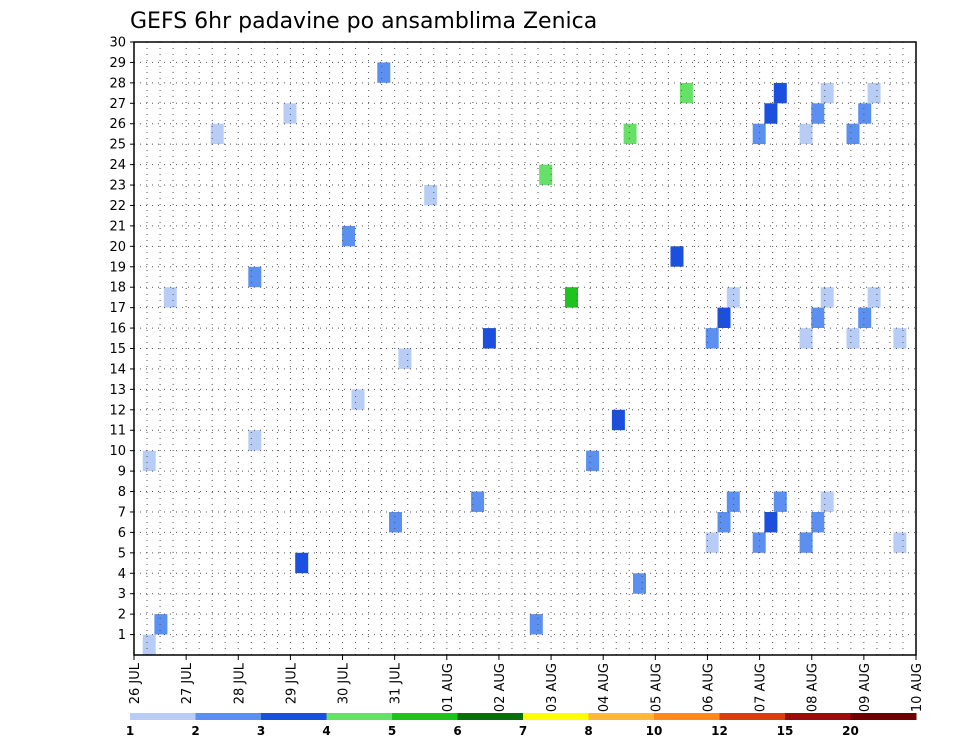 Image resolution: width=960 pixels, height=742 pixels. What do you see at coordinates (326, 731) in the screenshot?
I see `colorbar-label: 4` at bounding box center [326, 731].